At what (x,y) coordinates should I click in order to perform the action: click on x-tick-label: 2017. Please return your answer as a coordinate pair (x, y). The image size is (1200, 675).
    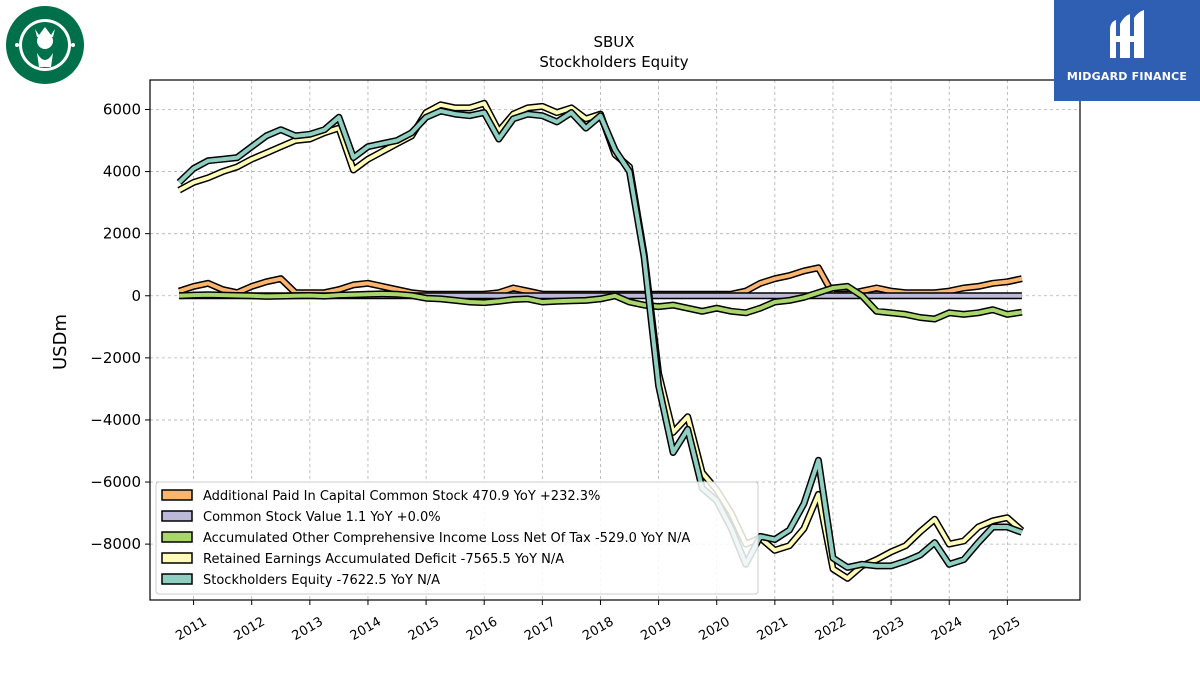
    Looking at the image, I should click on (540, 629).